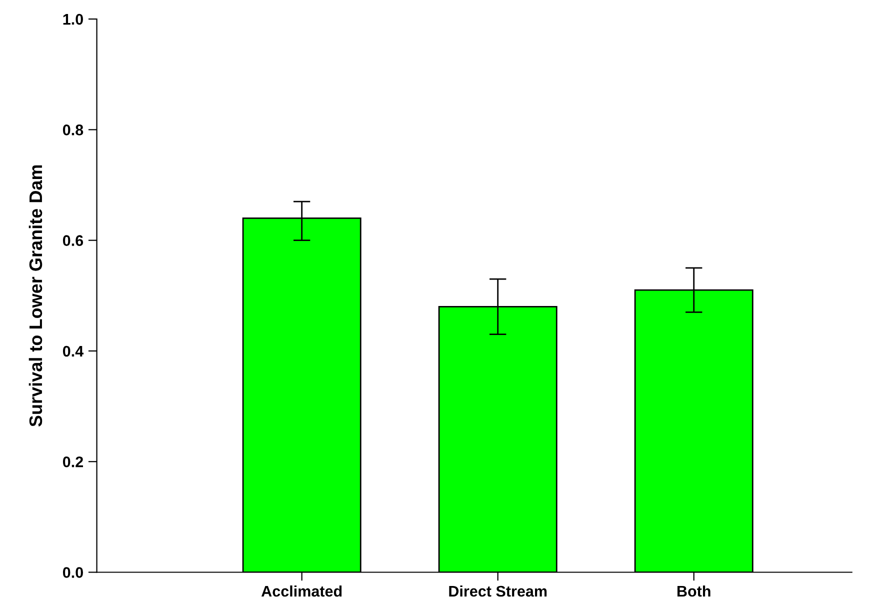 The width and height of the screenshot is (880, 614). What do you see at coordinates (72, 462) in the screenshot?
I see `y-tick-label: 0.2` at bounding box center [72, 462].